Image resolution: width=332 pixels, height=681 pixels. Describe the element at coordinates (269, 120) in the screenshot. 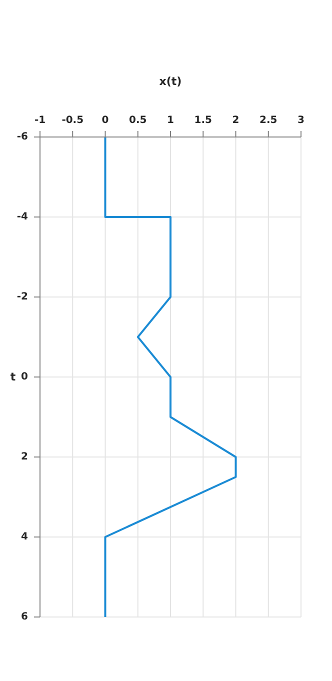

I see `x-tick-label: 2.5` at that location.